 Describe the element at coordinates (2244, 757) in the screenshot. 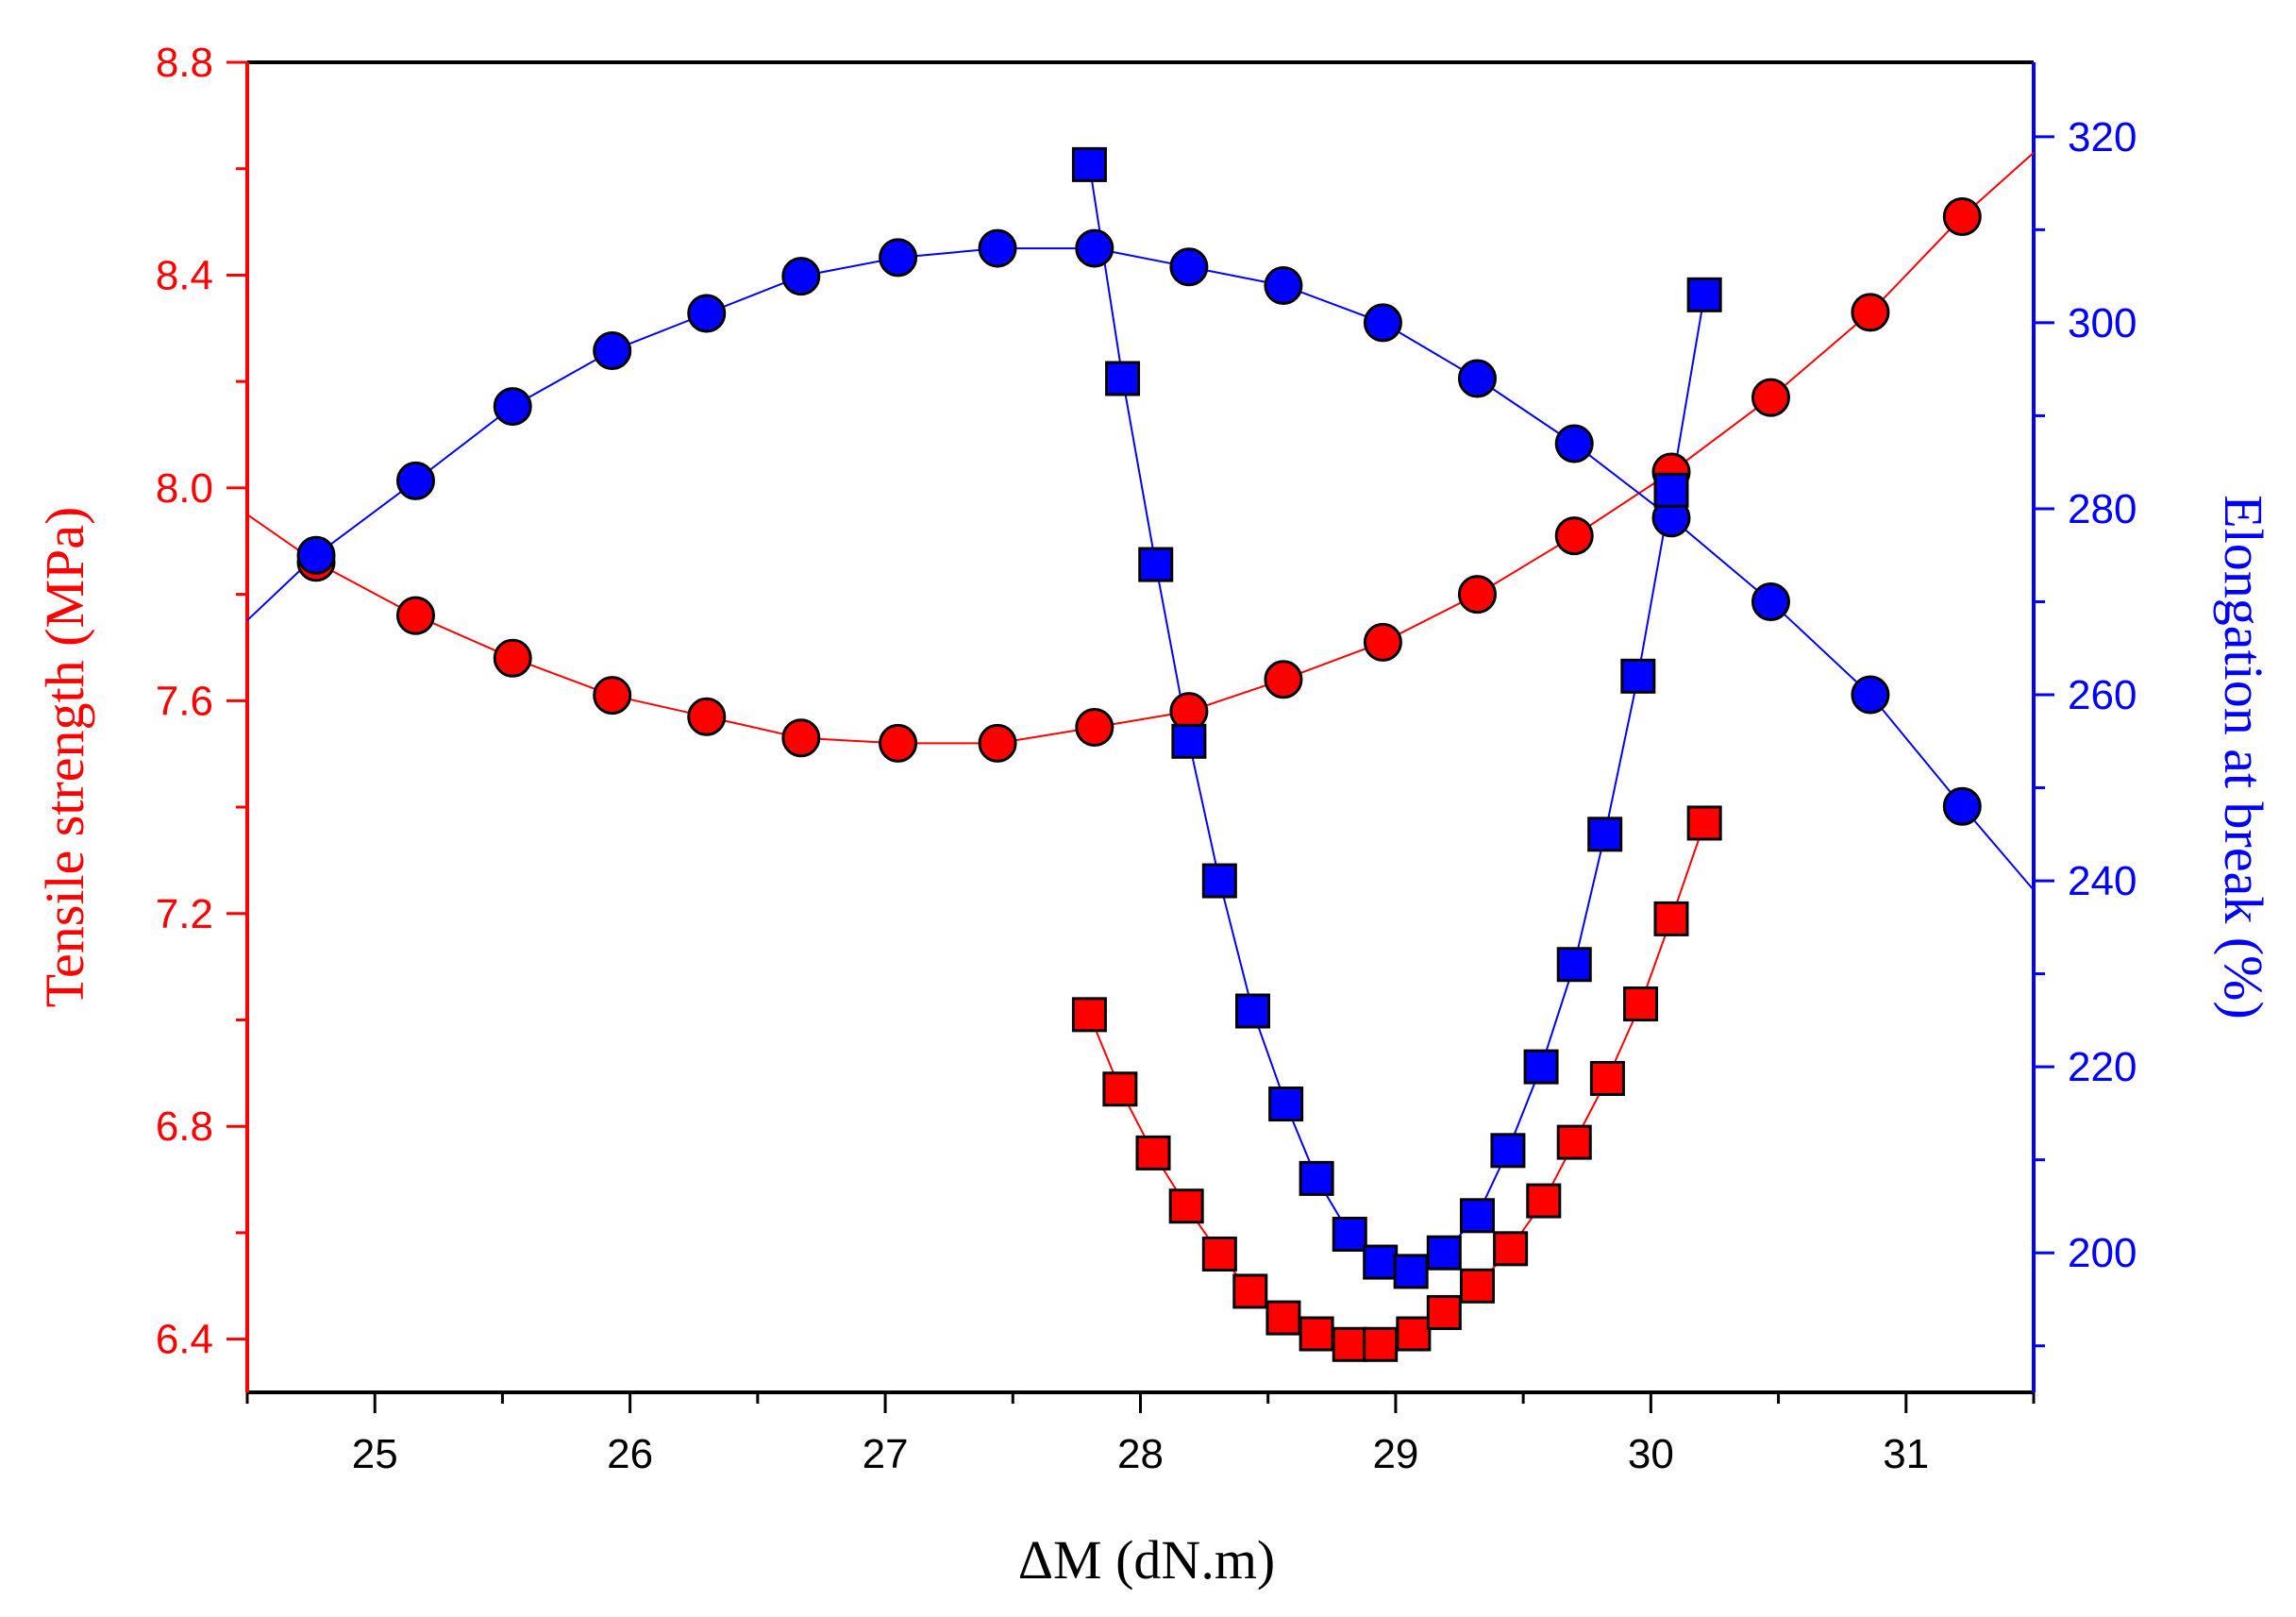

I see `y-axis-right-label: Elongation at break (%)` at that location.